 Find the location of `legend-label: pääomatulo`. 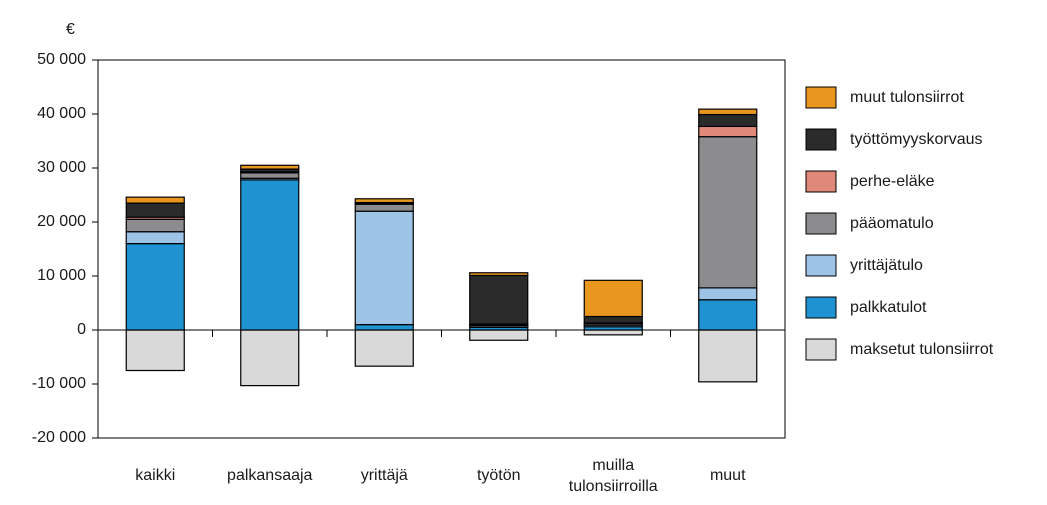

legend-label: pääomatulo is located at coordinates (892, 223).